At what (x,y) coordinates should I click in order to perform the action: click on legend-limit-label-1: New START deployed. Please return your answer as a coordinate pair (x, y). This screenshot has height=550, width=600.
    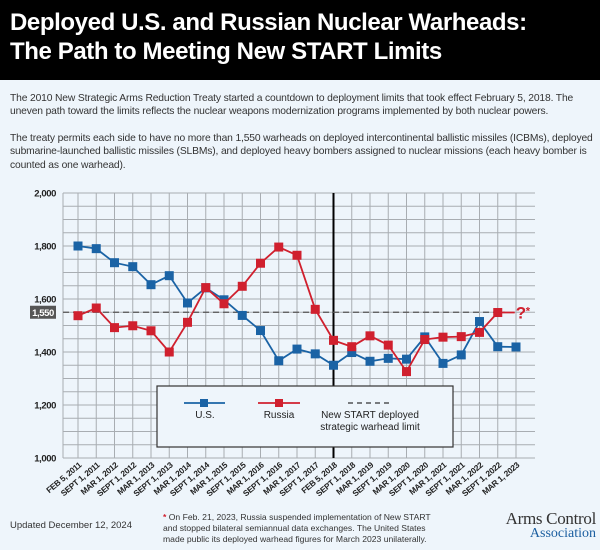
    Looking at the image, I should click on (370, 415).